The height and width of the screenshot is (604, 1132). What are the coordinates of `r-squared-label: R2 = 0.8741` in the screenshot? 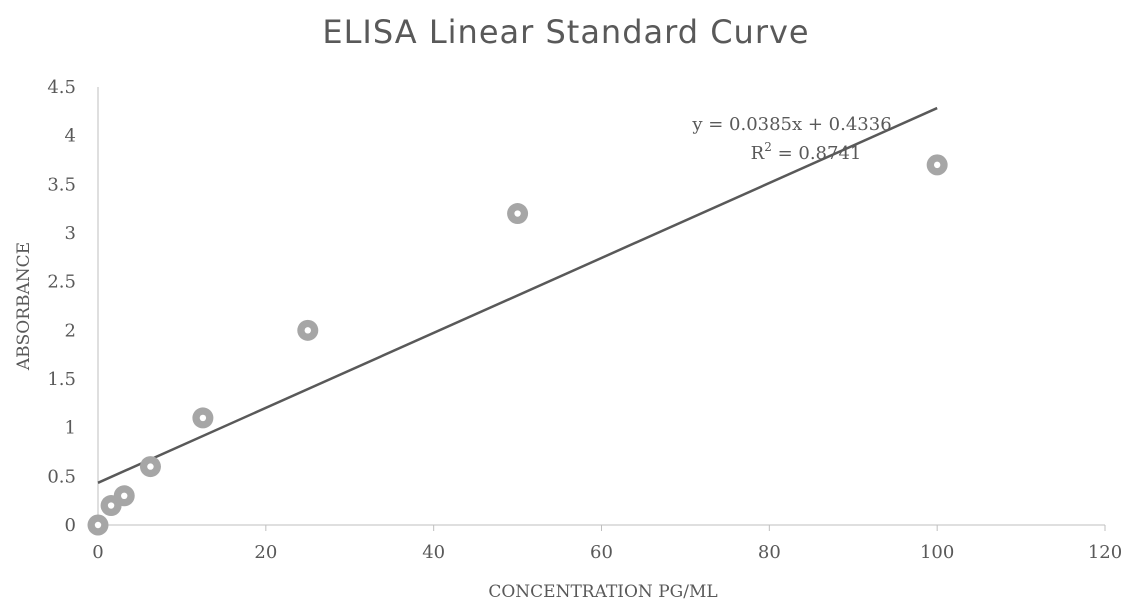 It's located at (806, 152).